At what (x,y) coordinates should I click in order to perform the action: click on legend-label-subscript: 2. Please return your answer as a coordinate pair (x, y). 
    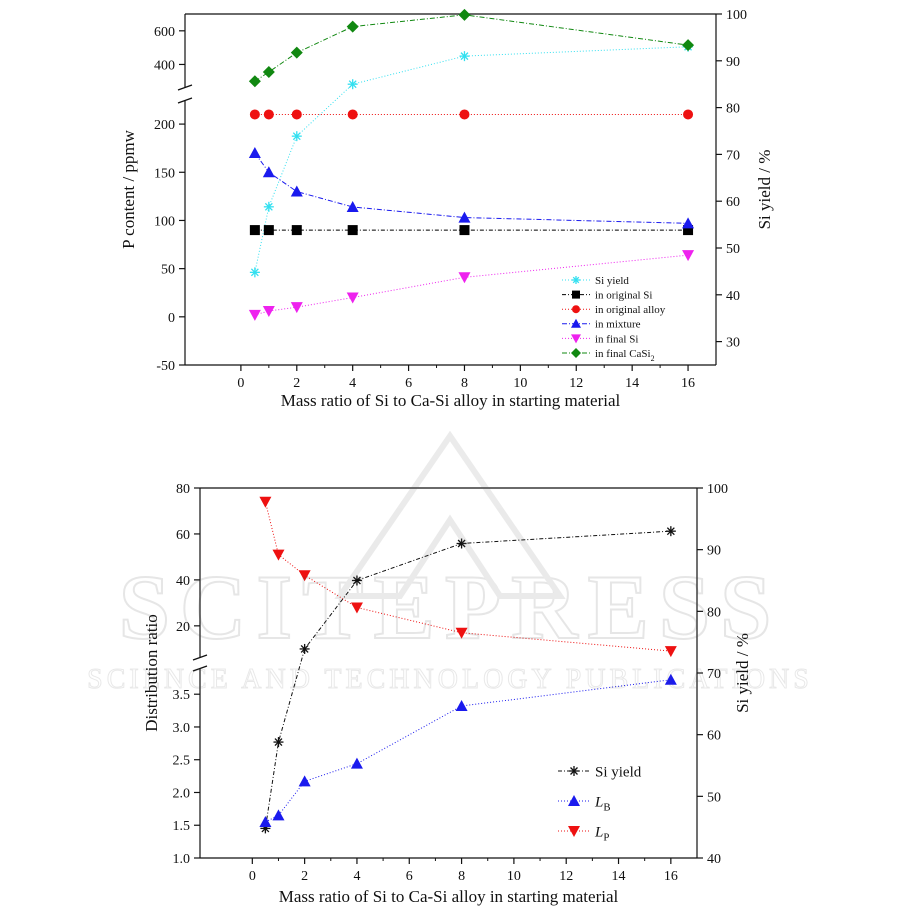
    Looking at the image, I should click on (653, 358).